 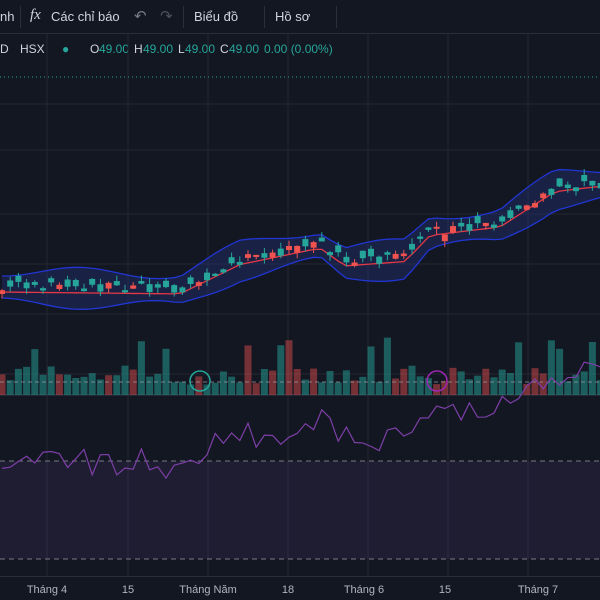 What do you see at coordinates (288, 590) in the screenshot?
I see `time-label: 18` at bounding box center [288, 590].